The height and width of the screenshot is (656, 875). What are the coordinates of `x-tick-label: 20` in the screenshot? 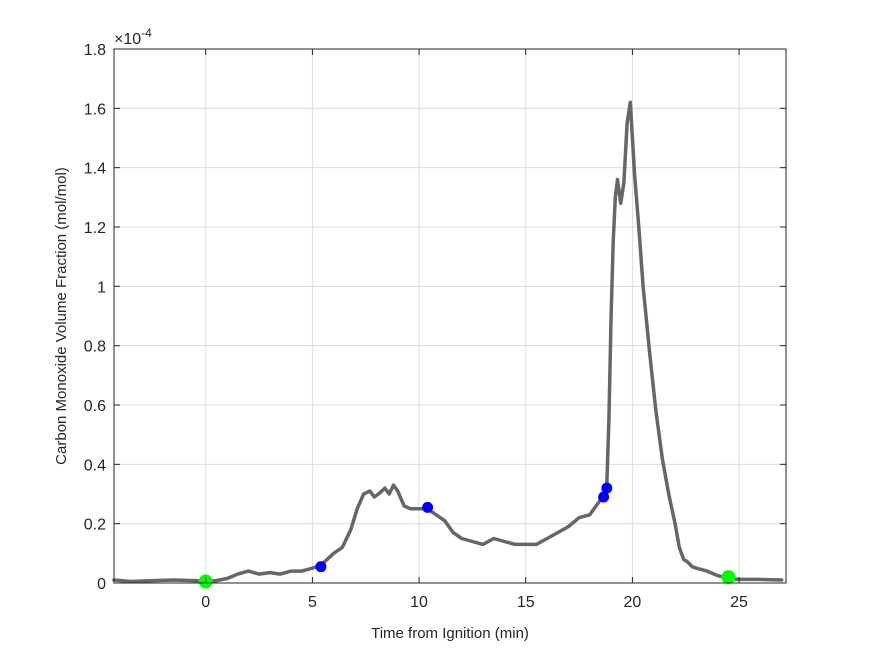 It's located at (633, 602).